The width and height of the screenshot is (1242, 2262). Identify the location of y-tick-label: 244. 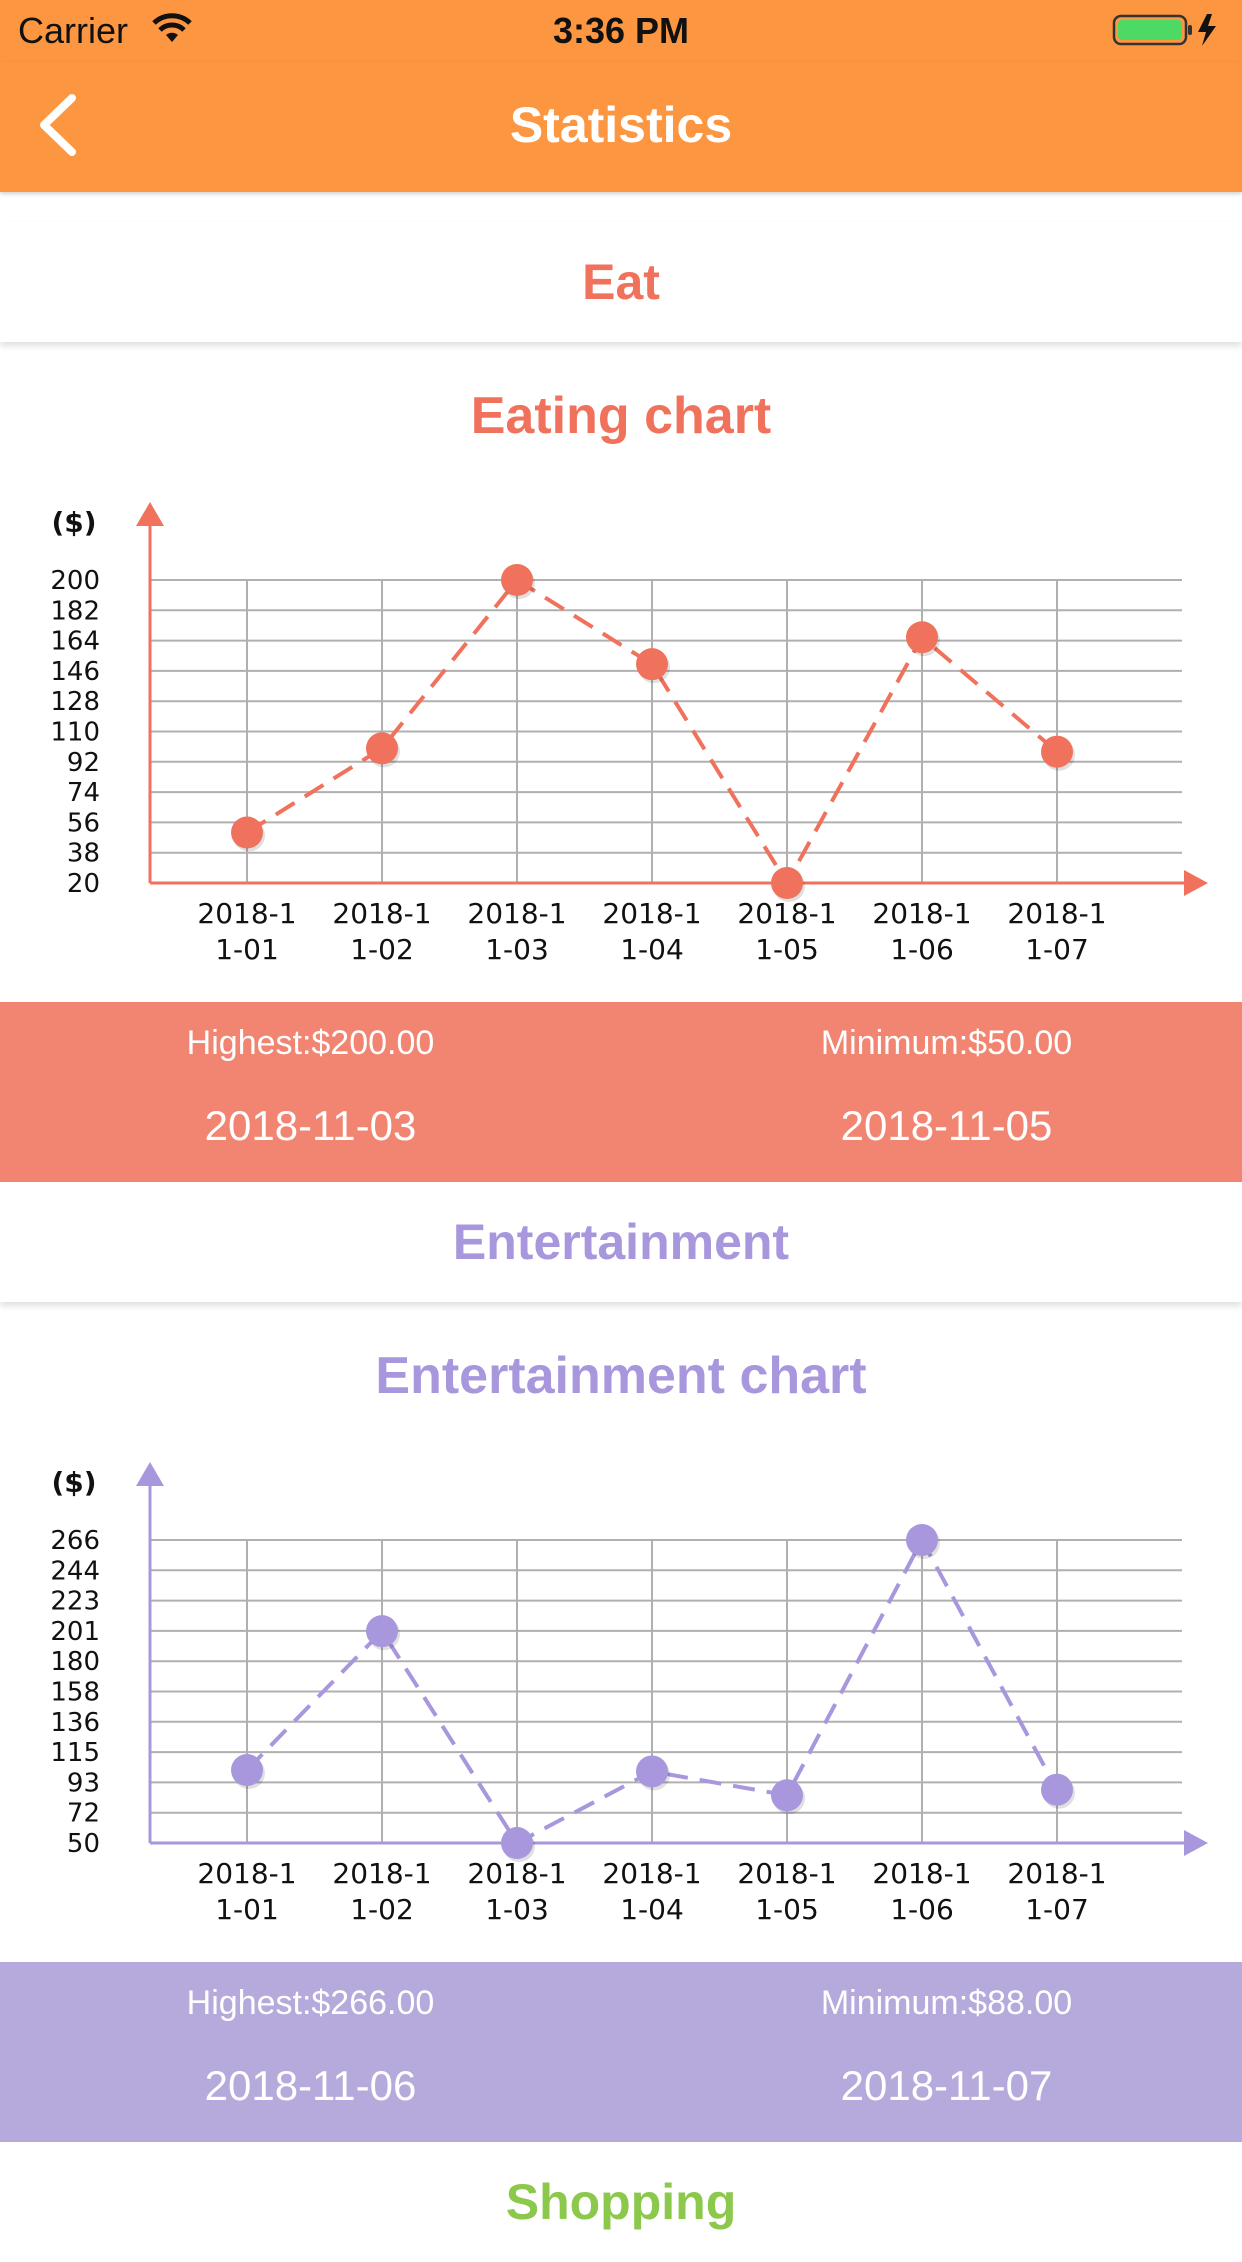
(75, 1571).